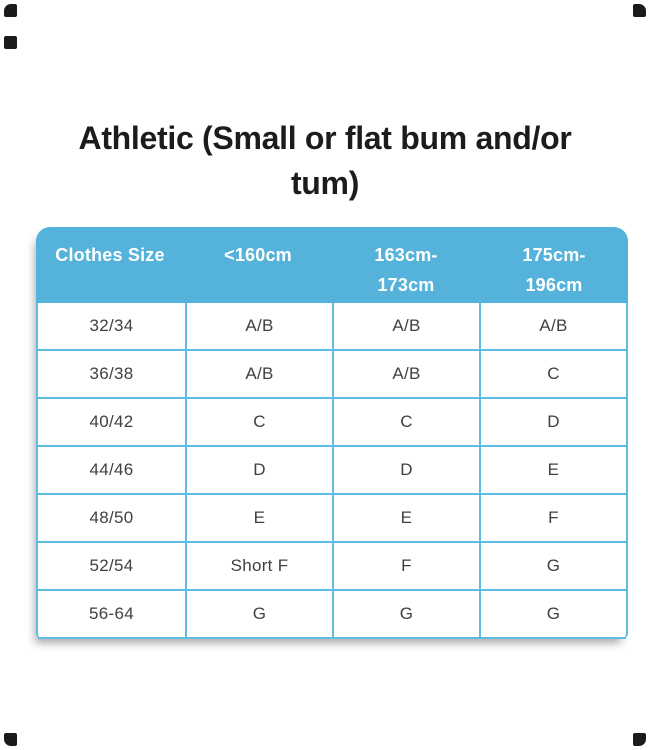 The height and width of the screenshot is (750, 650). I want to click on corner-mark-top-left, so click(10, 10).